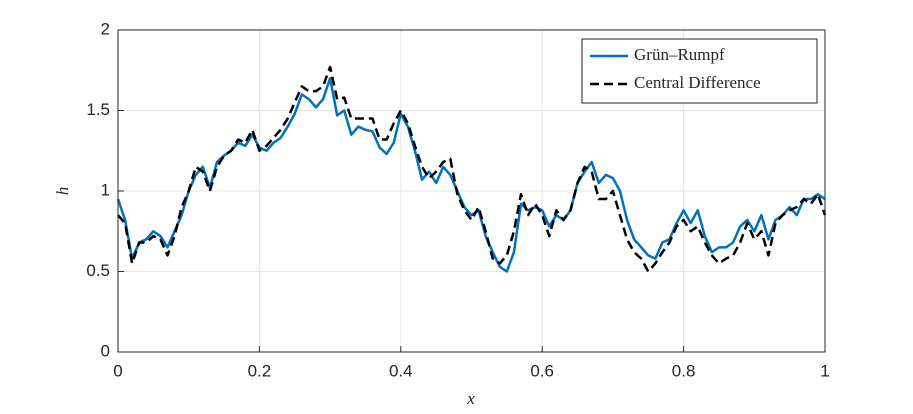 This screenshot has height=414, width=913. What do you see at coordinates (679, 54) in the screenshot?
I see `legend-label: Grün–Rumpf` at bounding box center [679, 54].